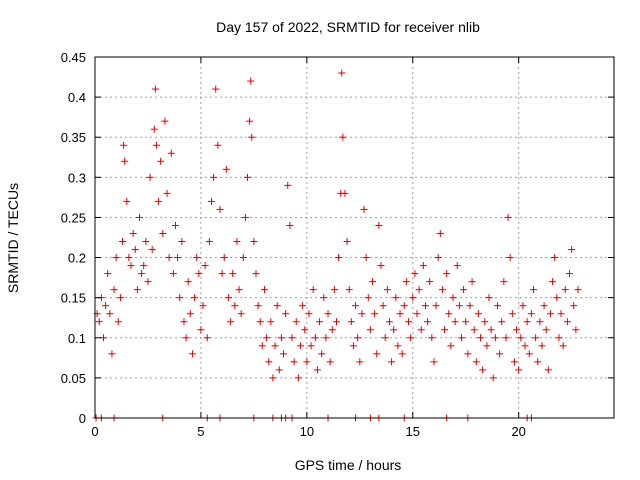  I want to click on x-tick-label: 20, so click(518, 431).